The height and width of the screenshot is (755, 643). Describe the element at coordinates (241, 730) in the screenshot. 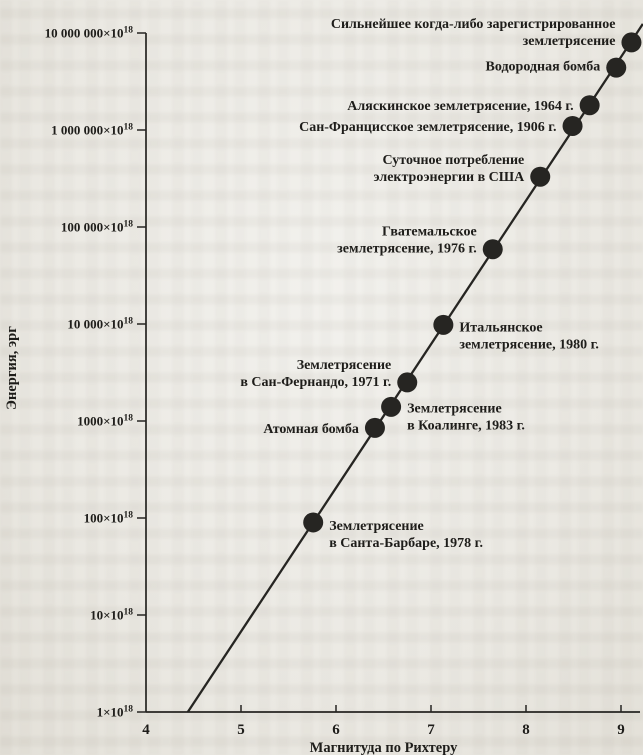

I see `x-tick-label: 5` at that location.